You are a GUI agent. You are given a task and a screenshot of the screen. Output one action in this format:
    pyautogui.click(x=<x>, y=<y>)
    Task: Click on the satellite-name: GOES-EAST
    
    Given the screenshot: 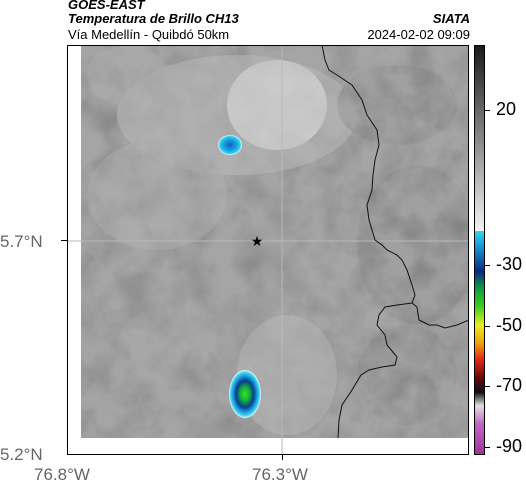 What is the action you would take?
    pyautogui.click(x=106, y=6)
    